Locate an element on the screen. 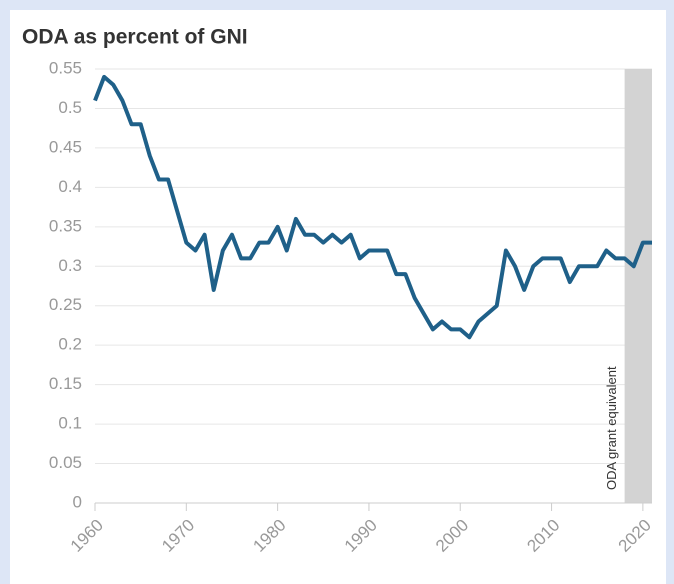 This screenshot has width=674, height=584. y-tick-label: 0.2 is located at coordinates (70, 344).